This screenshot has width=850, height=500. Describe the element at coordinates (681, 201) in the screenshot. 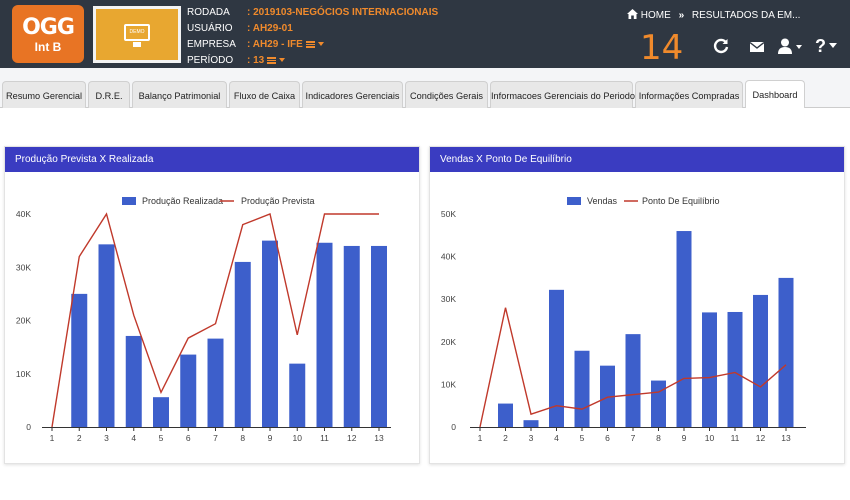

I see `legend-label-line: Ponto De Equilíbrio` at that location.